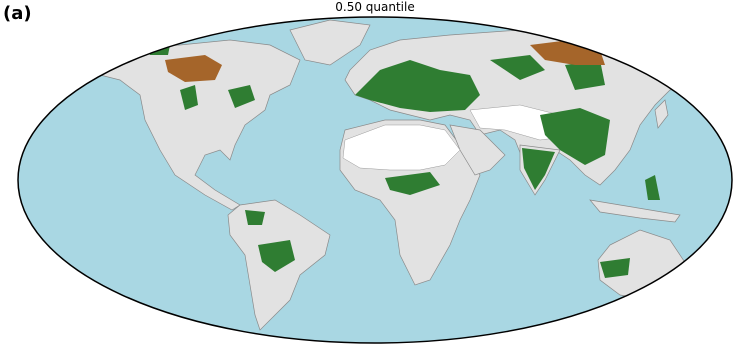 The height and width of the screenshot is (349, 750). I want to click on new-zealand, so click(711, 306).